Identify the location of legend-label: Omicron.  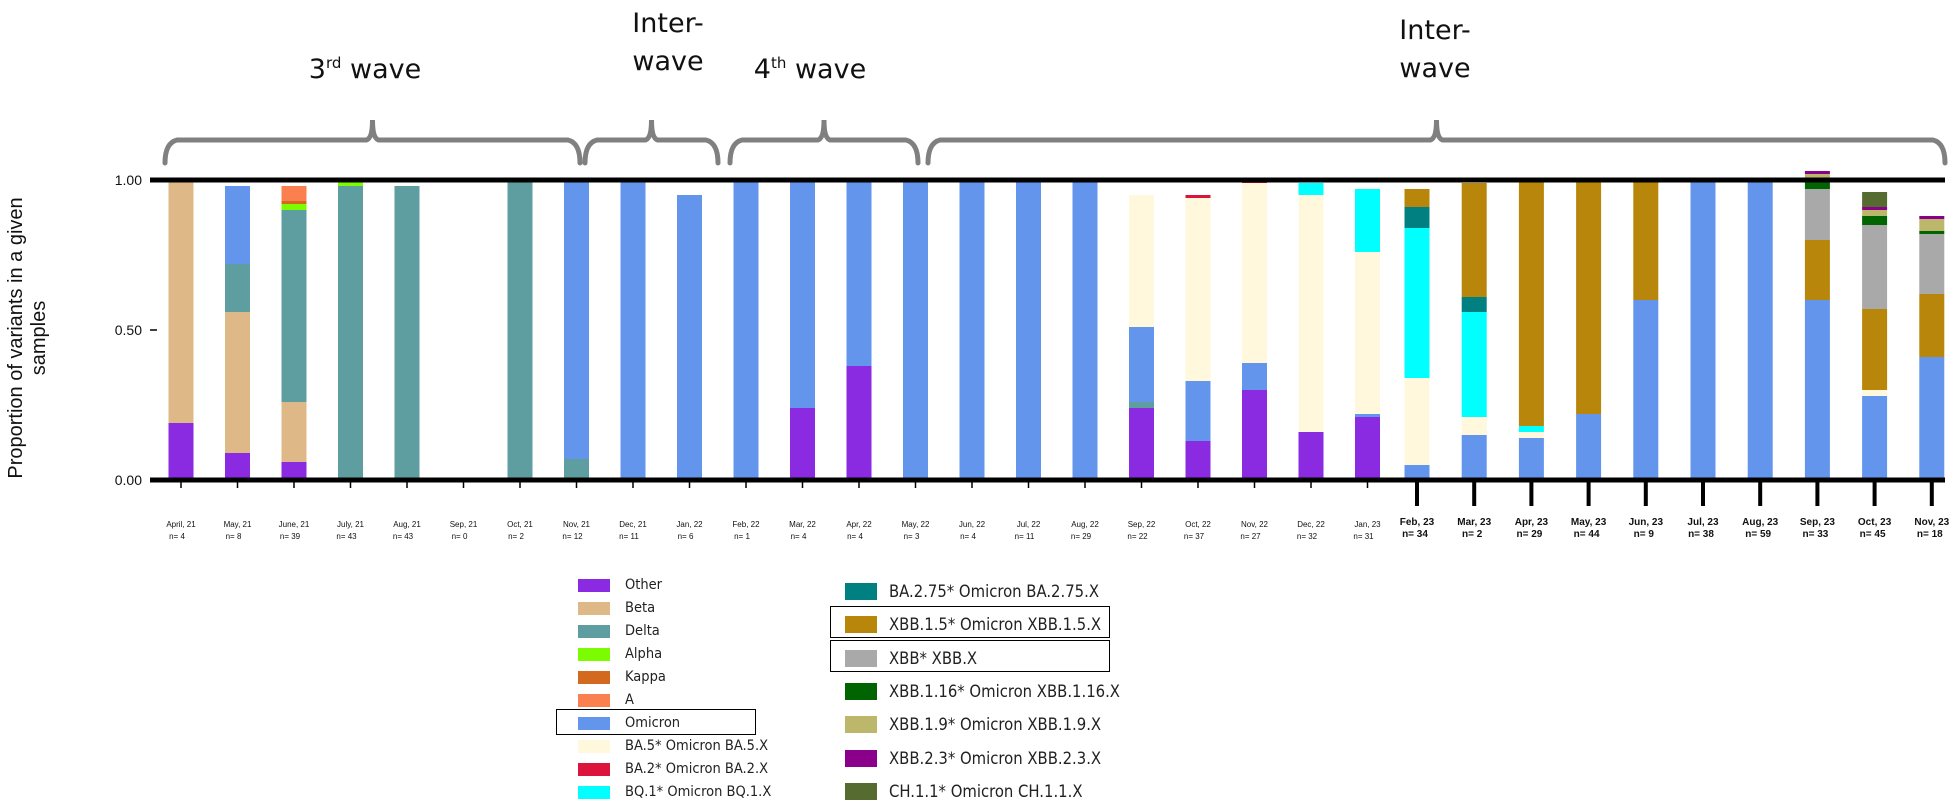
(653, 723).